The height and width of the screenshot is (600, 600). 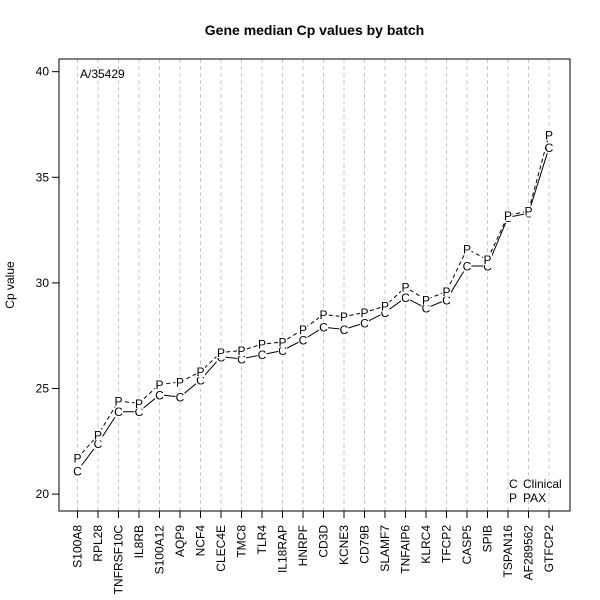 I want to click on x-tick-label: AF289562, so click(x=529, y=553).